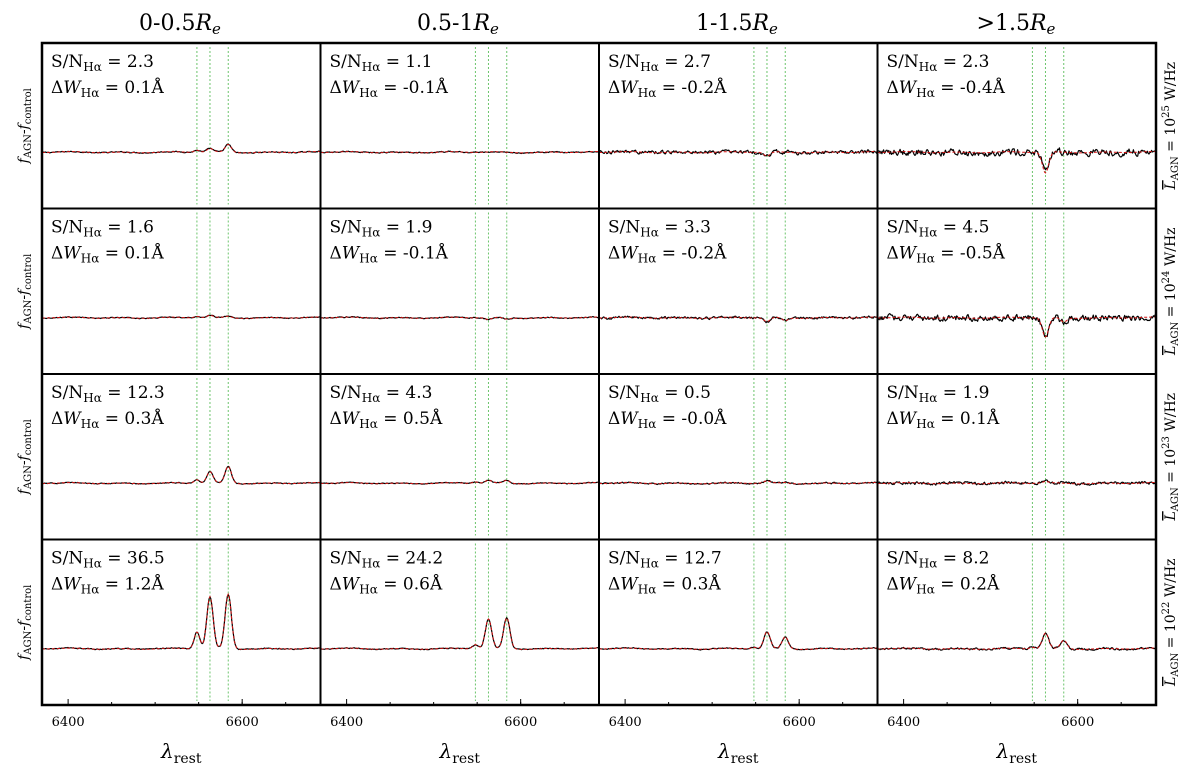 The height and width of the screenshot is (772, 1200). I want to click on panel-r2-c4: S/NHα = 4.5 ΔWHα = -0.5Å, so click(1016, 291).